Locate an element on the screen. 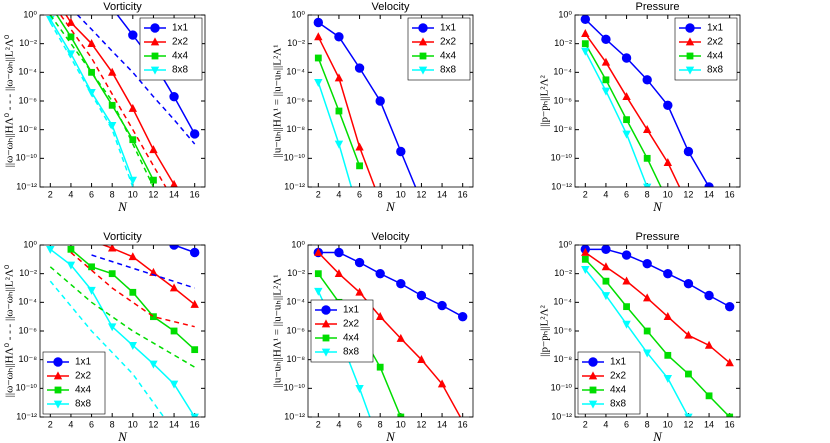  plot-area is located at coordinates (647, 101).